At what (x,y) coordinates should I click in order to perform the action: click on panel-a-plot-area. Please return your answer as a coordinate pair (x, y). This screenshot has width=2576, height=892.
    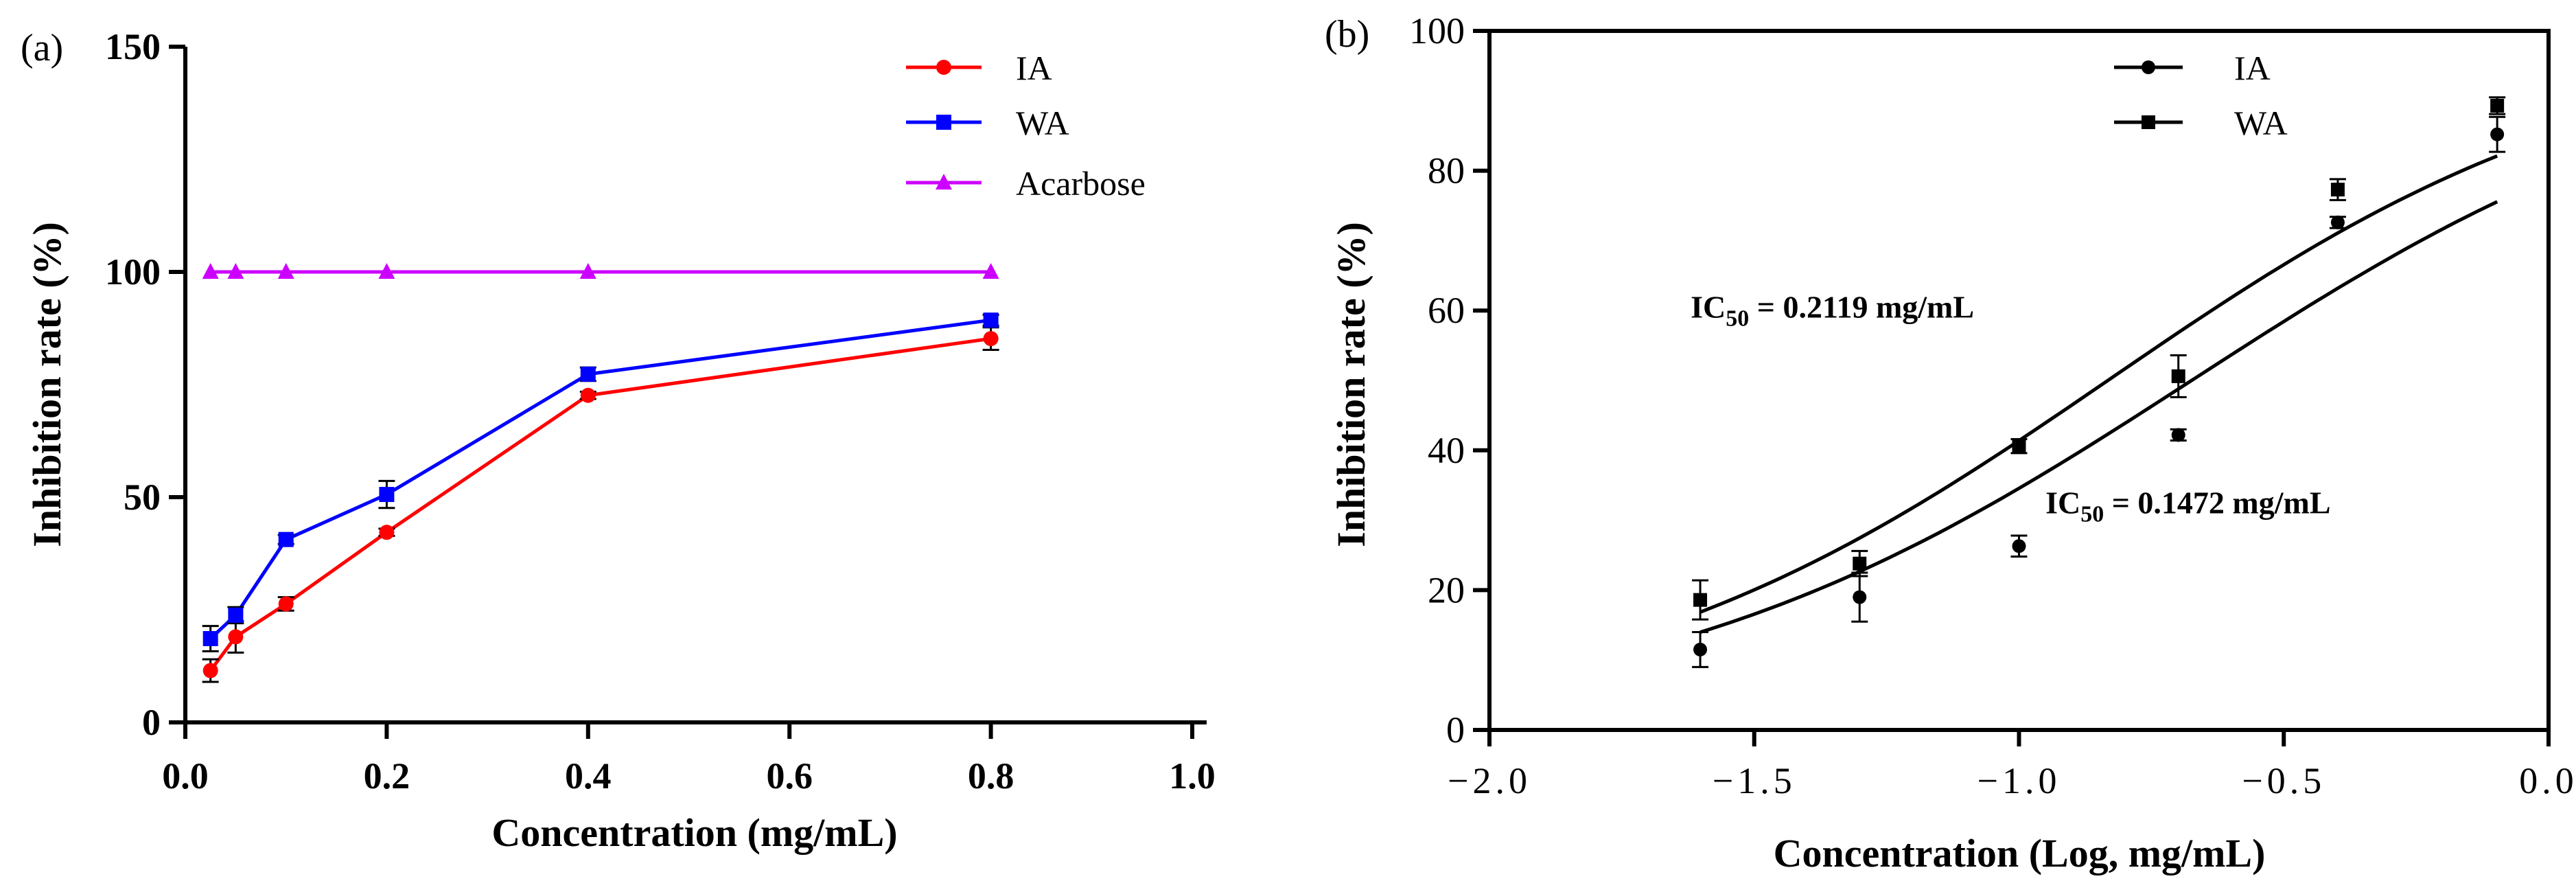
    Looking at the image, I should click on (600, 473).